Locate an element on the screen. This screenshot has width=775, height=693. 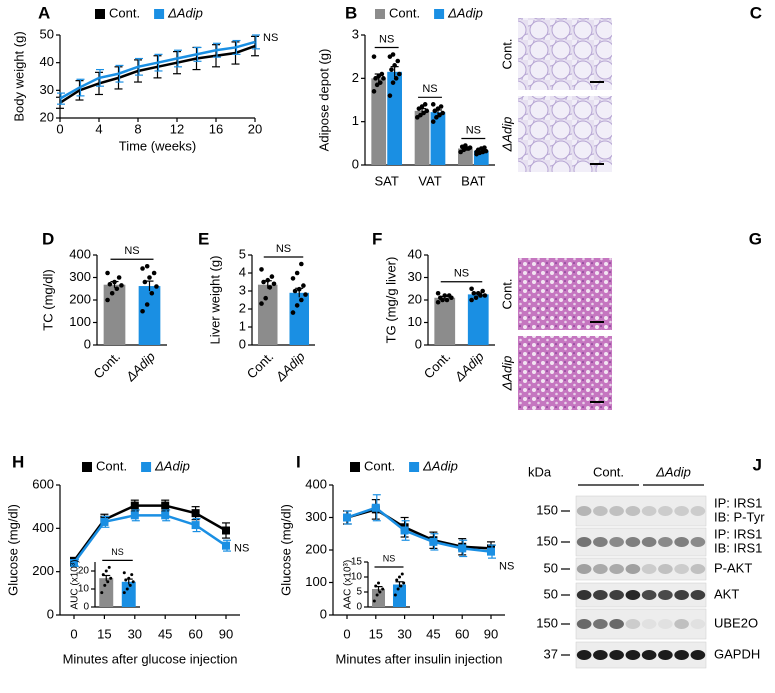
x-tick-label: 15 is located at coordinates (376, 633).